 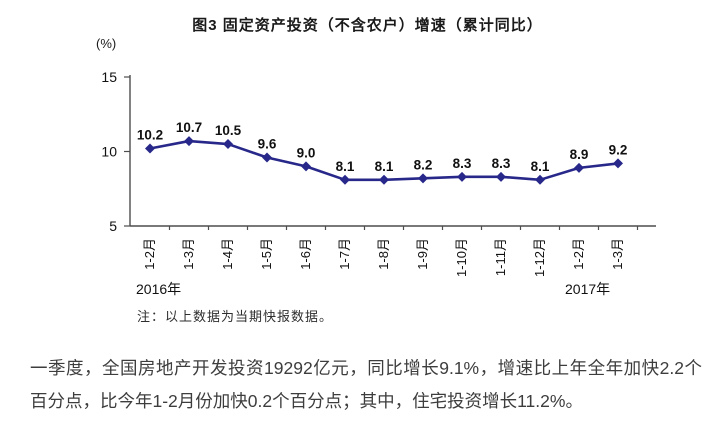 What do you see at coordinates (461, 257) in the screenshot?
I see `x-axis-category-label: 1-10月` at bounding box center [461, 257].